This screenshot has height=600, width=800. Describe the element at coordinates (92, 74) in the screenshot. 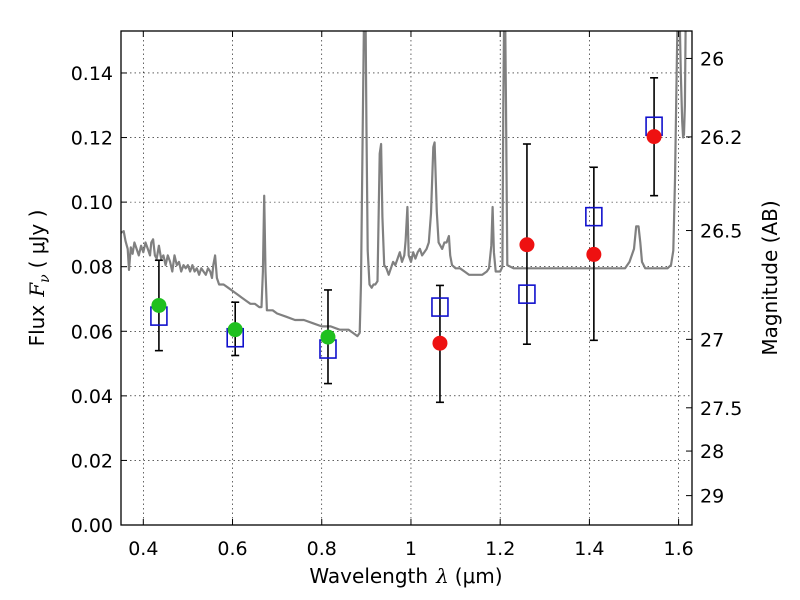

I see `y-tick-label: 0.14` at that location.